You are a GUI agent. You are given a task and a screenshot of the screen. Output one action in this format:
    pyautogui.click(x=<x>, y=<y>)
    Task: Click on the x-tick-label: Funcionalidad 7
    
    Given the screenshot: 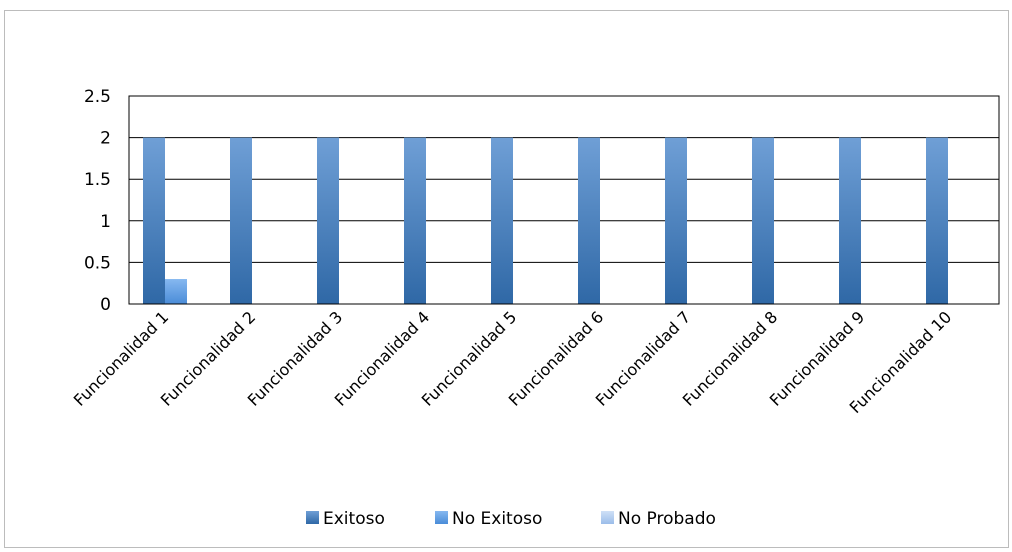 What is the action you would take?
    pyautogui.click(x=643, y=358)
    